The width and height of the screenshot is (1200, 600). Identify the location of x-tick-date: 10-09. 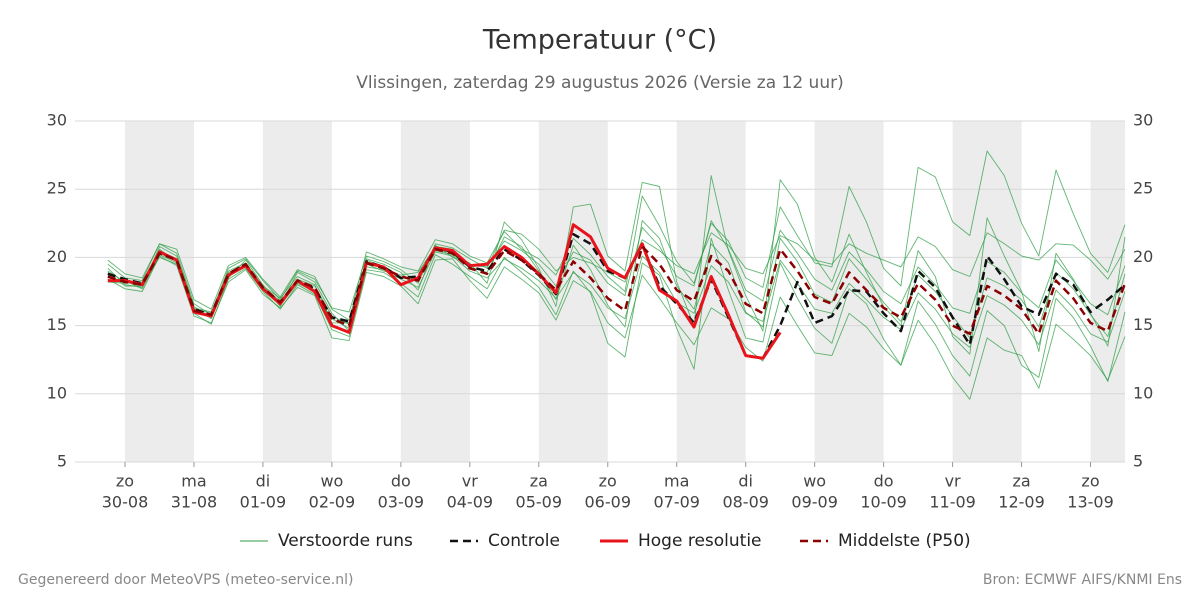
(883, 502).